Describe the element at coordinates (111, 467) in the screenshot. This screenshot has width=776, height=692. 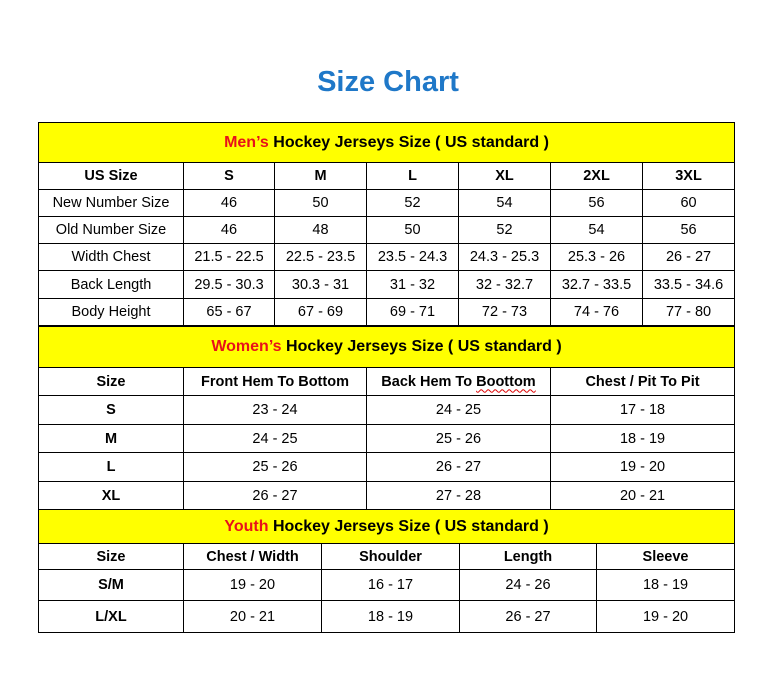
I see `row-label: L` at that location.